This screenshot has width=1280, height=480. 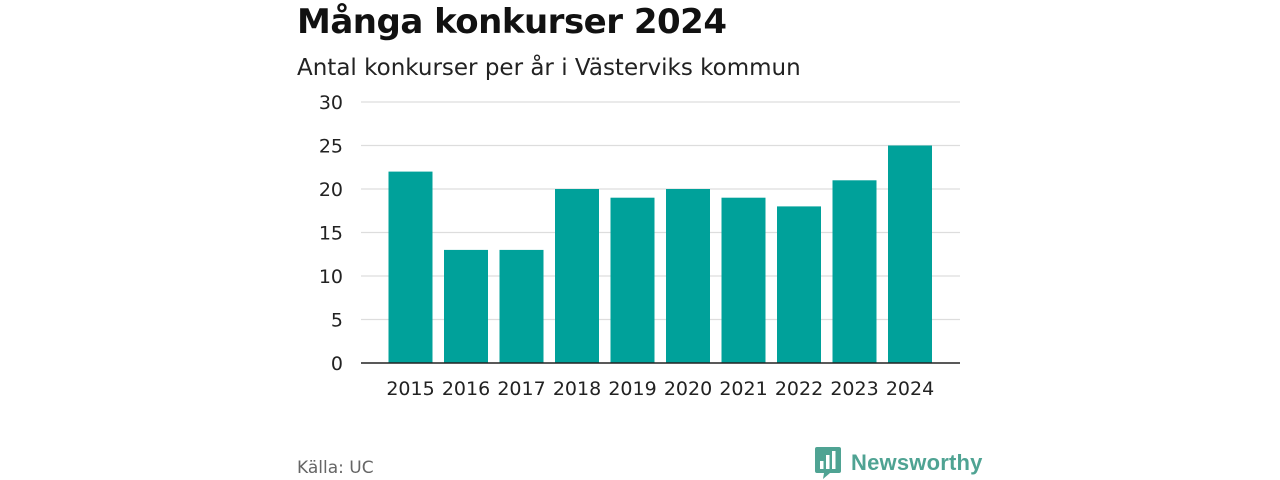 What do you see at coordinates (577, 276) in the screenshot?
I see `bar-2018` at bounding box center [577, 276].